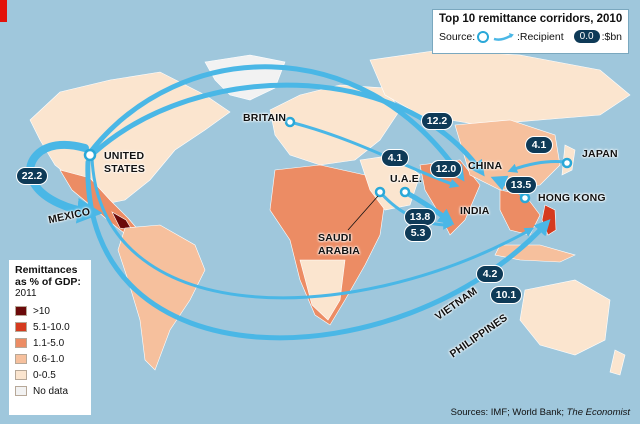 The image size is (640, 424). I want to click on legend-label: 5.1-10.0, so click(51, 327).